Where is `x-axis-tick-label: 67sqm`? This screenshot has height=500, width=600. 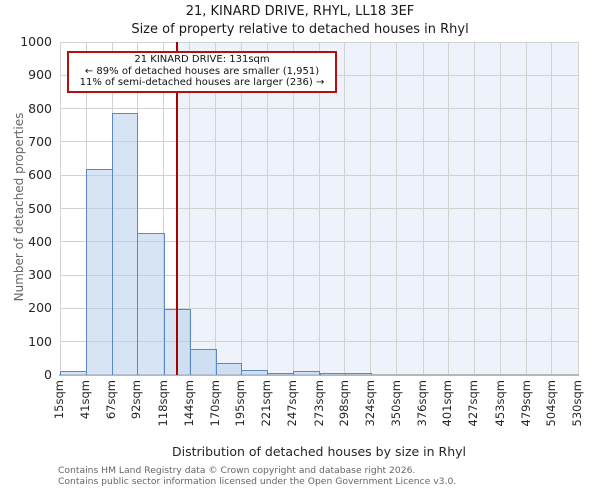 x-axis-tick-label: 67sqm is located at coordinates (111, 400).